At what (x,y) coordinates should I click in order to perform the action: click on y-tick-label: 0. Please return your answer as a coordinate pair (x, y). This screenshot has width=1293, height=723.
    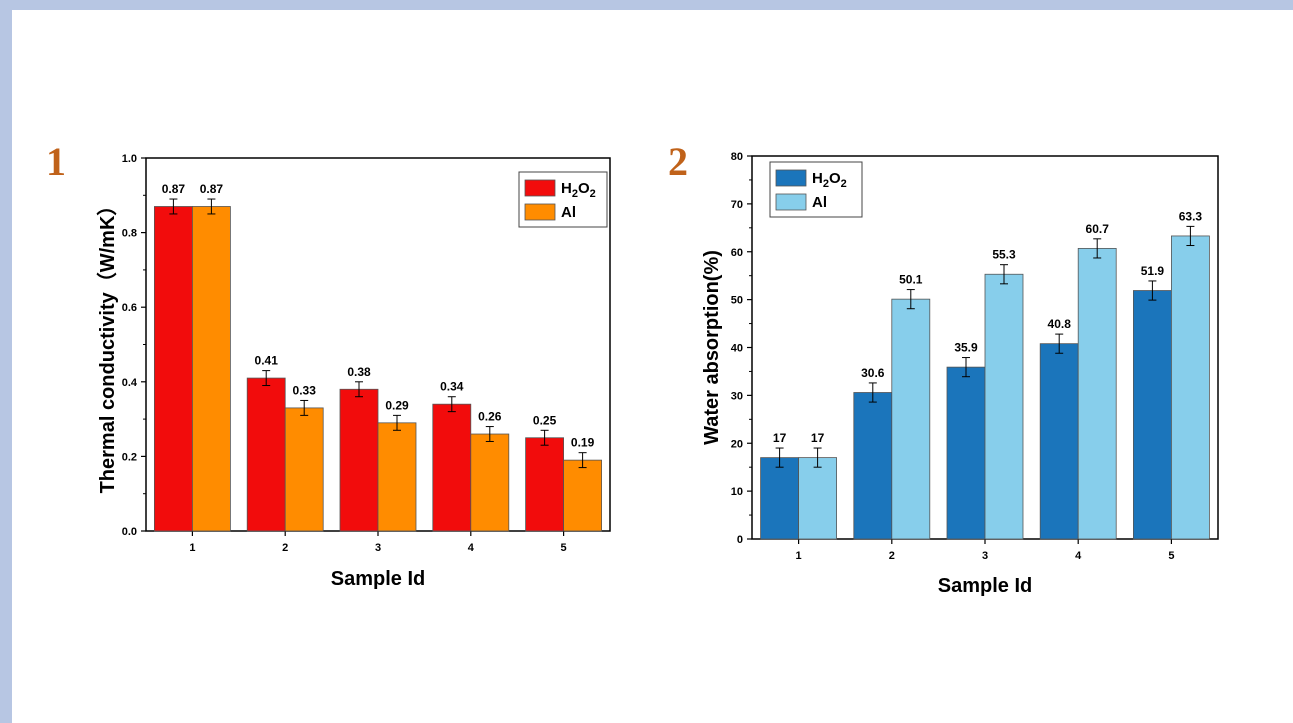
    Looking at the image, I should click on (740, 540).